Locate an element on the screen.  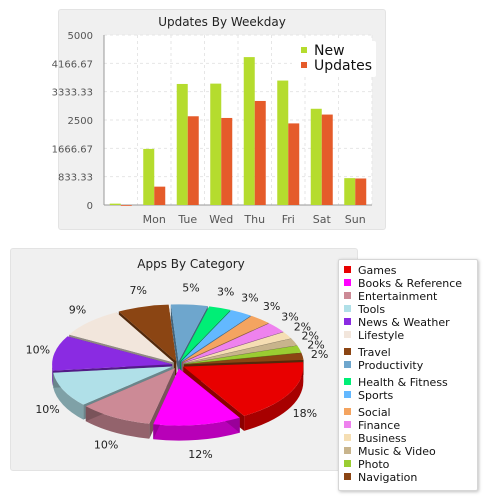
legend-label: Navigation is located at coordinates (388, 477).